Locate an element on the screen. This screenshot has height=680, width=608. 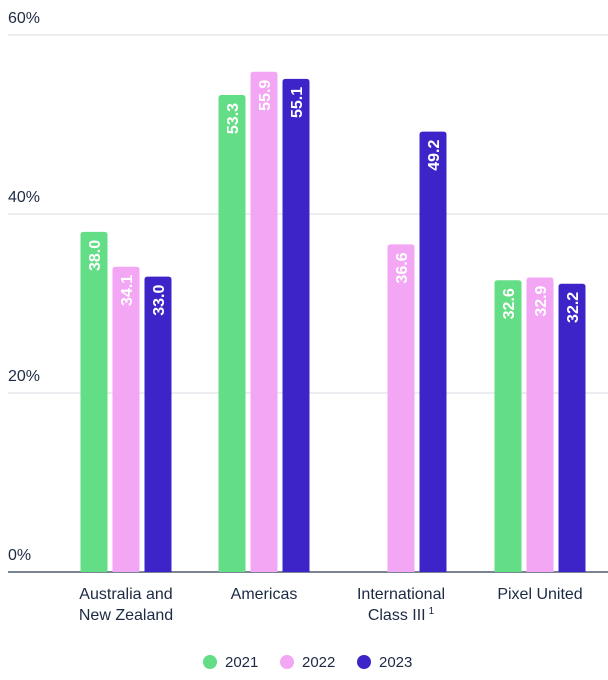
bar-value-label: 53.3 is located at coordinates (233, 118).